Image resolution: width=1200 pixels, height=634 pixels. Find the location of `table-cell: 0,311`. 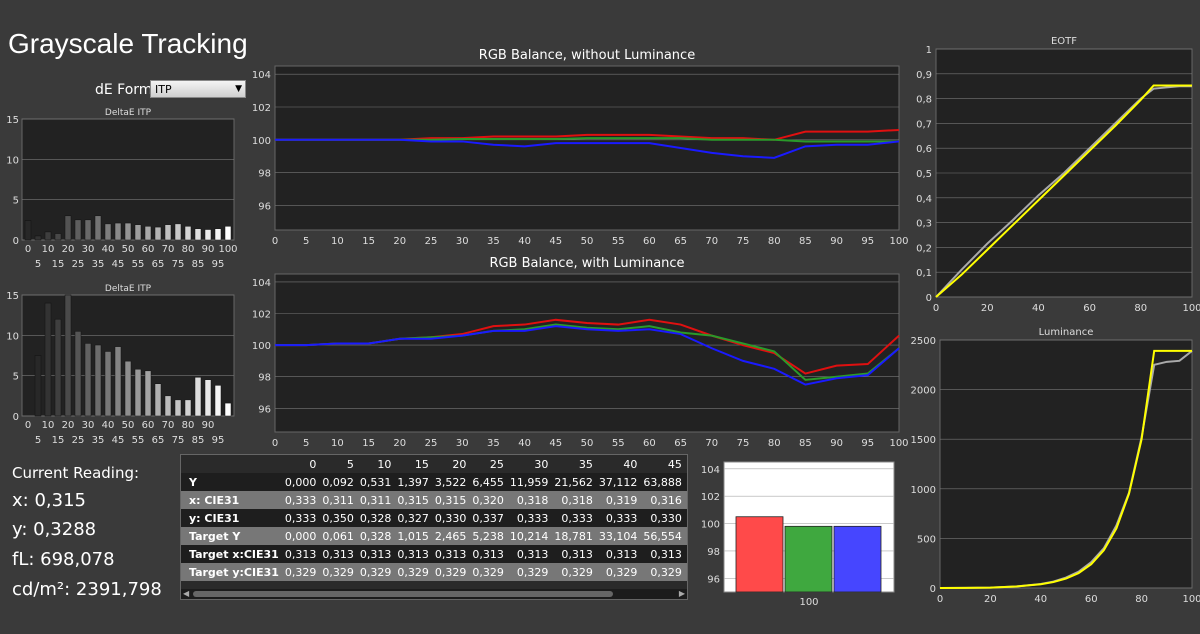

table-cell: 0,311 is located at coordinates (338, 500).